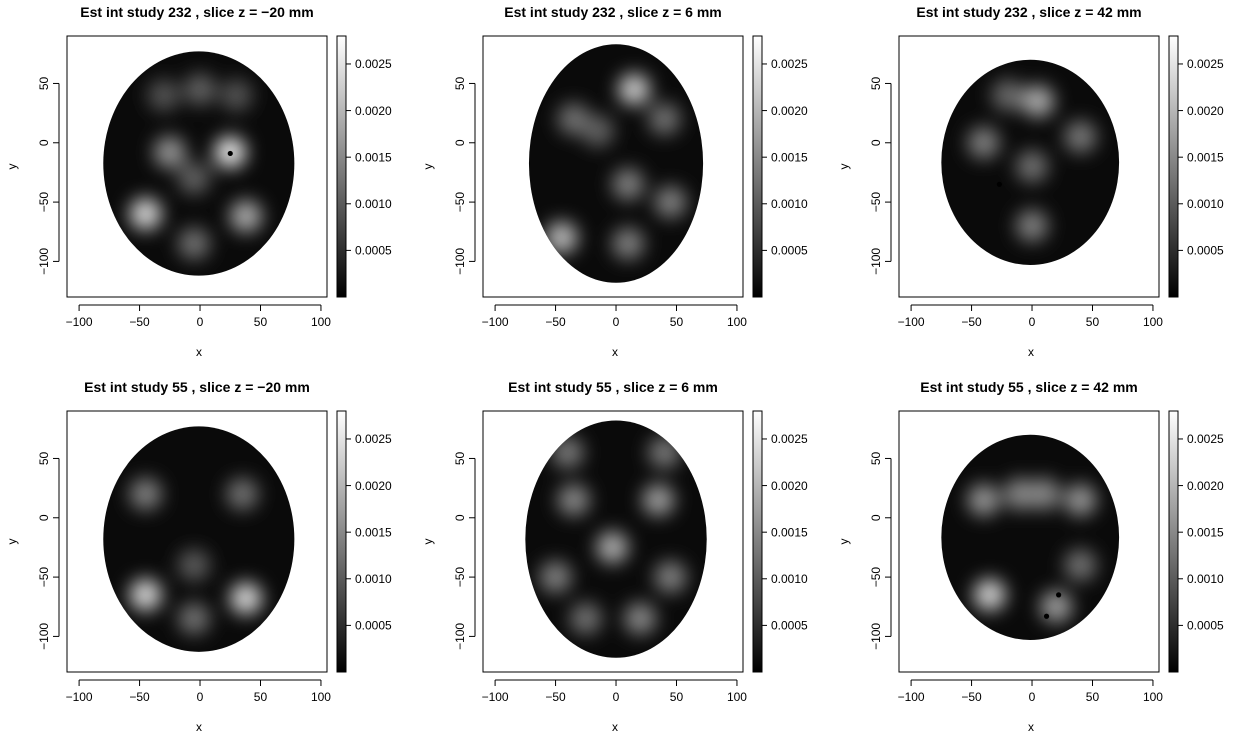 Image resolution: width=1249 pixels, height=740 pixels. I want to click on chart-title: Est int study 55 , slice z = 6 mm, so click(613, 387).